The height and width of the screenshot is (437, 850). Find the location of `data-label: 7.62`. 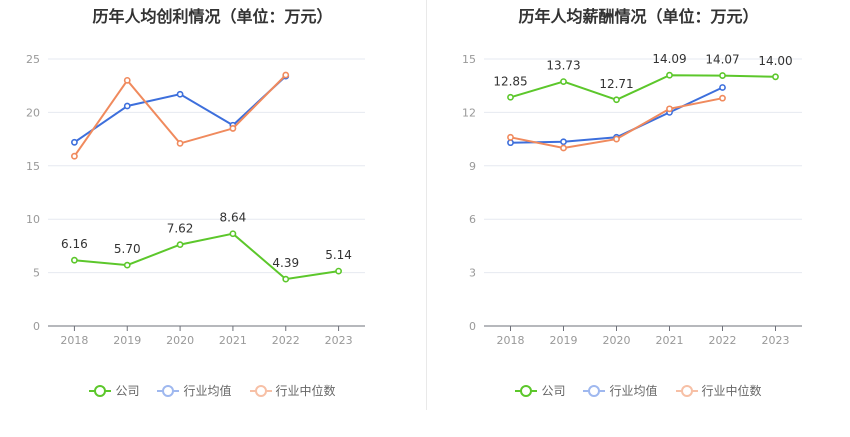

data-label: 7.62 is located at coordinates (180, 229).